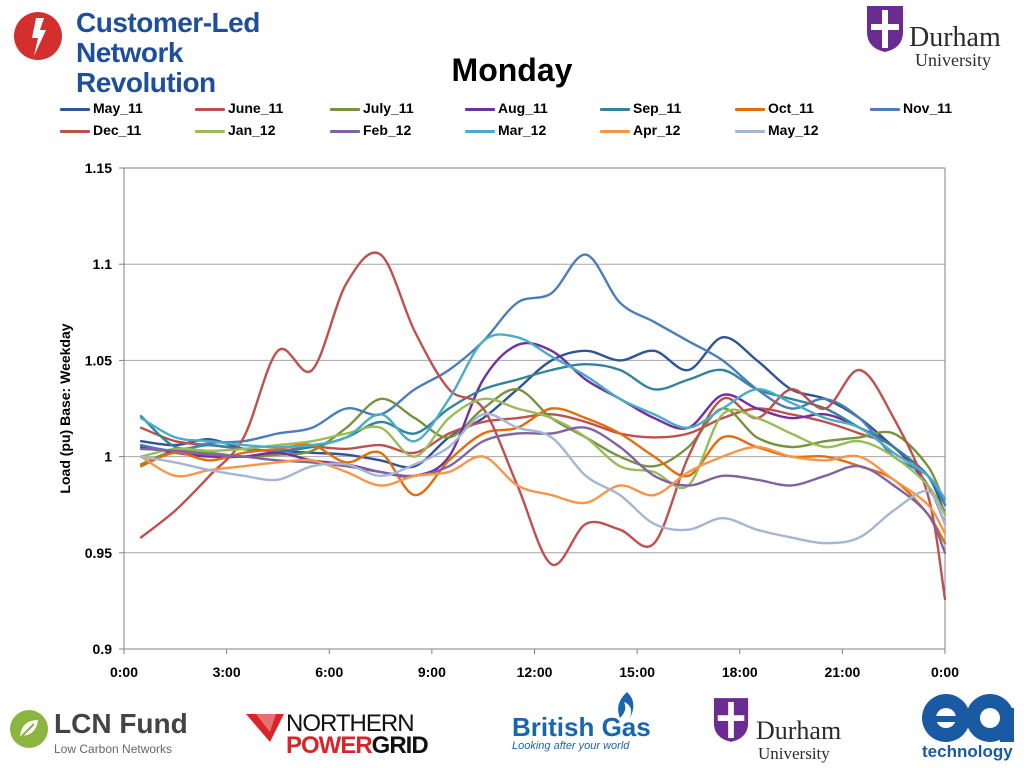 The width and height of the screenshot is (1024, 768). What do you see at coordinates (65, 408) in the screenshot?
I see `y-axis-label: Load (pu) Base: Weekday` at bounding box center [65, 408].